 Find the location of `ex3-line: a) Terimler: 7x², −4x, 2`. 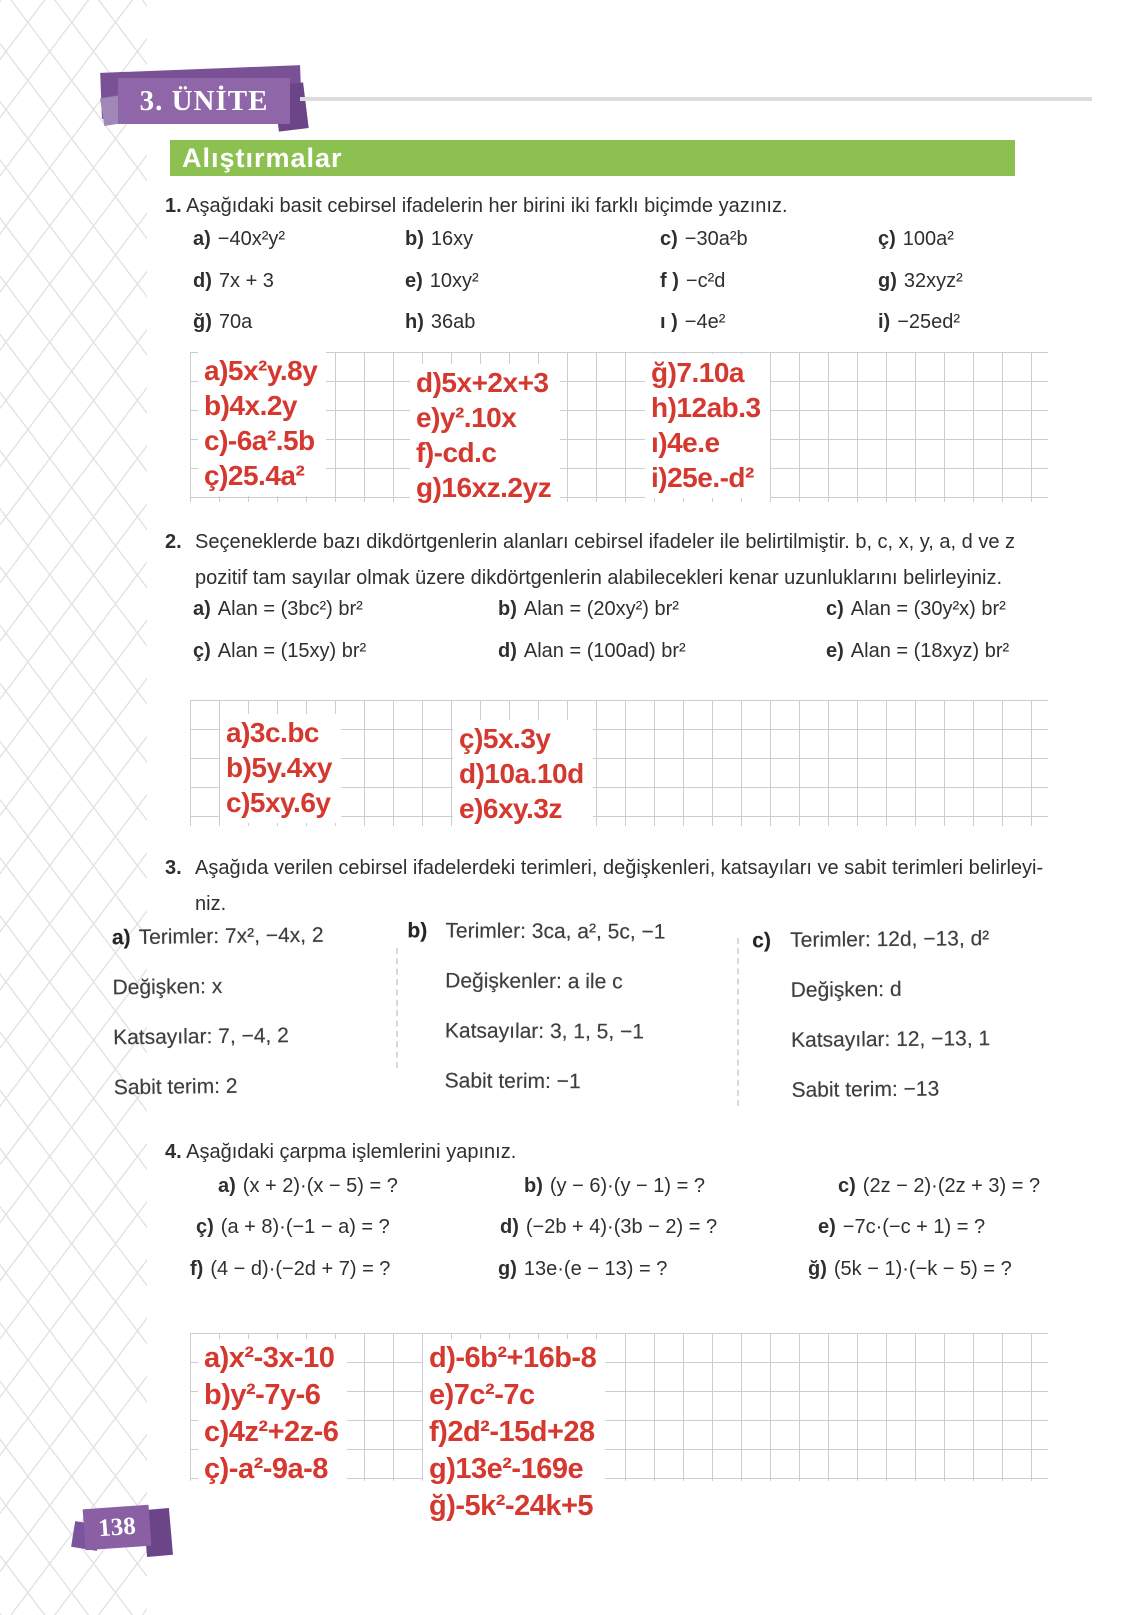

ex3-line: a) Terimler: 7x², −4x, 2 is located at coordinates (218, 950).